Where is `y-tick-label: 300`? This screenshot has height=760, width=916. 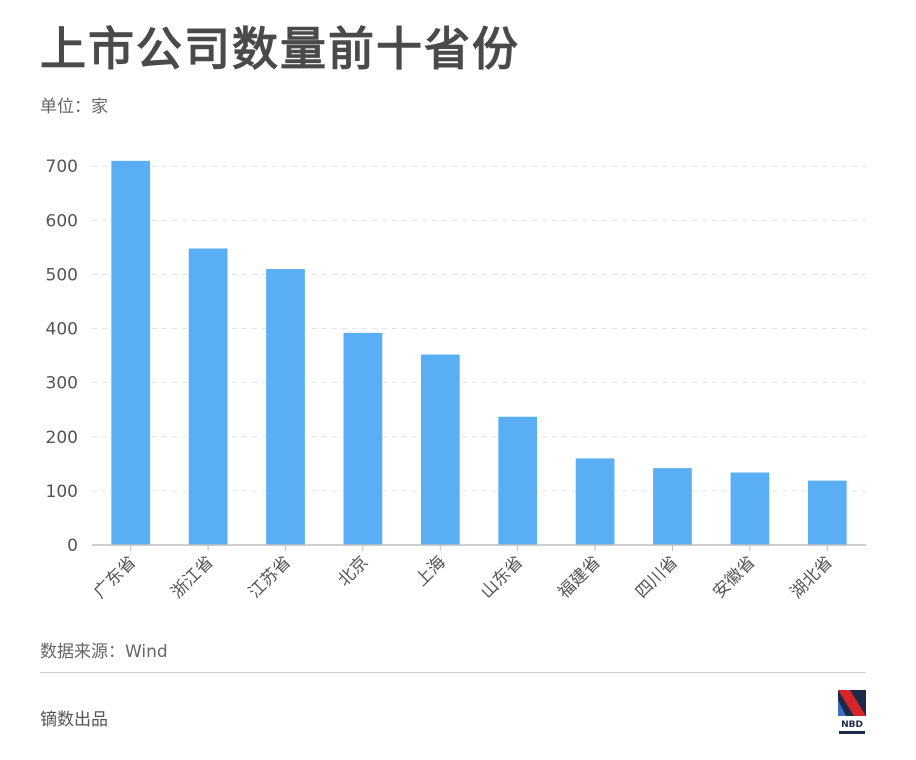
y-tick-label: 300 is located at coordinates (62, 384).